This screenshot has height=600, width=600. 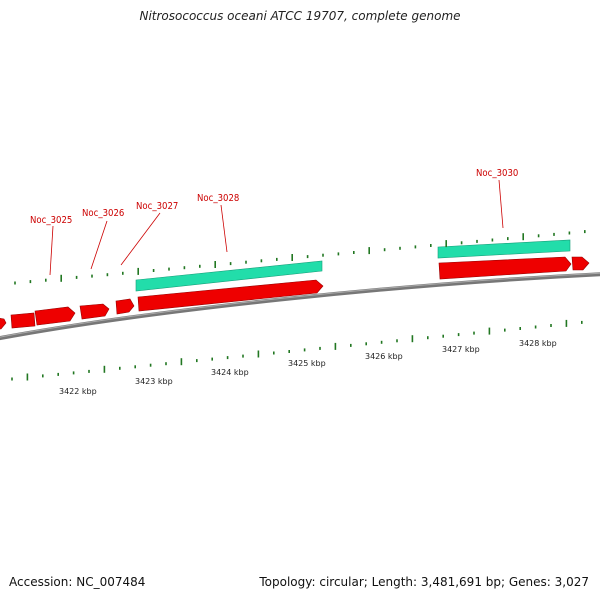 I want to click on forward-strand-genes, so click(x=295, y=293).